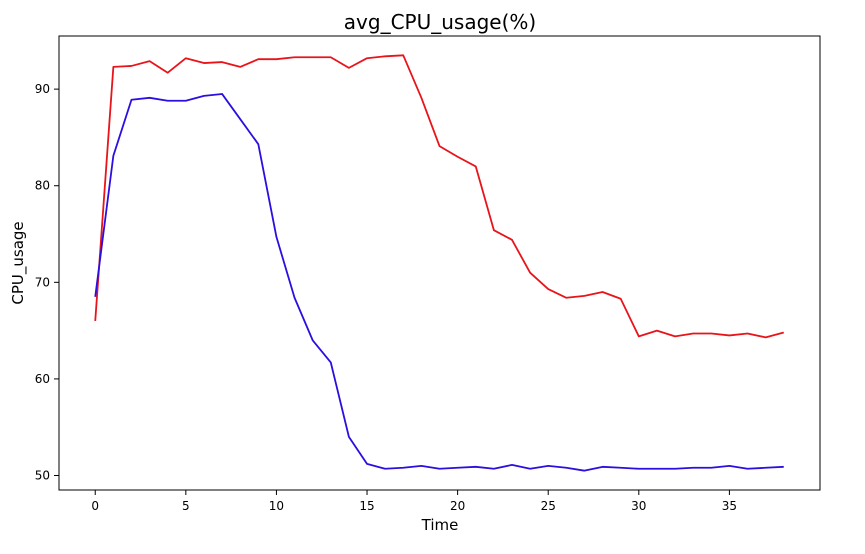 The width and height of the screenshot is (865, 554). What do you see at coordinates (440, 22) in the screenshot?
I see `chart-title: avg_CPU_usage(%)` at bounding box center [440, 22].